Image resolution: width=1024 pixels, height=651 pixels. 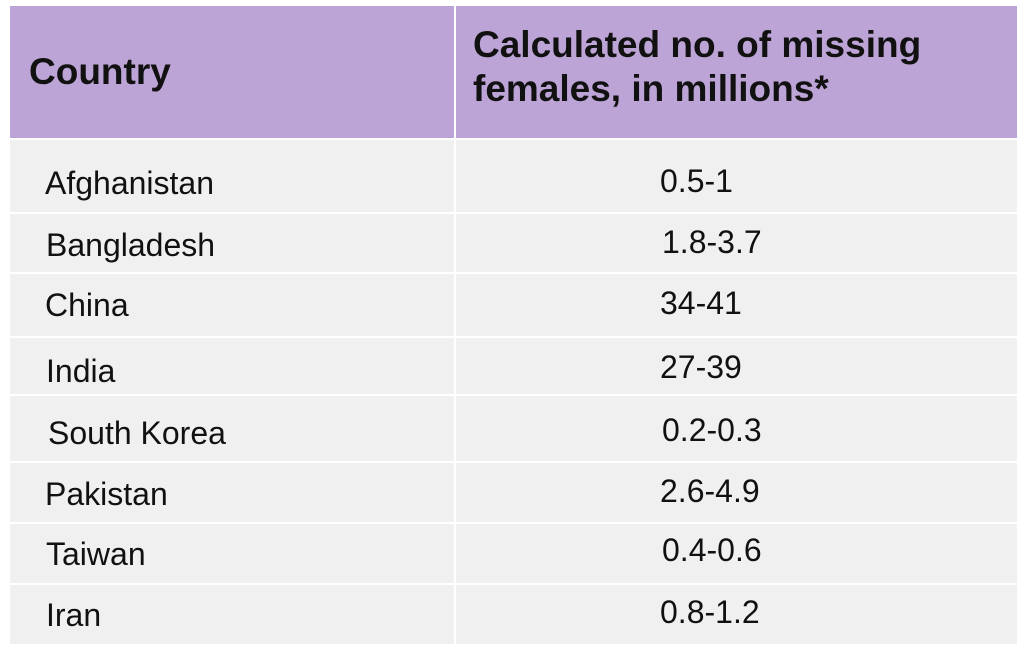 What do you see at coordinates (81, 371) in the screenshot?
I see `country-cell: India` at bounding box center [81, 371].